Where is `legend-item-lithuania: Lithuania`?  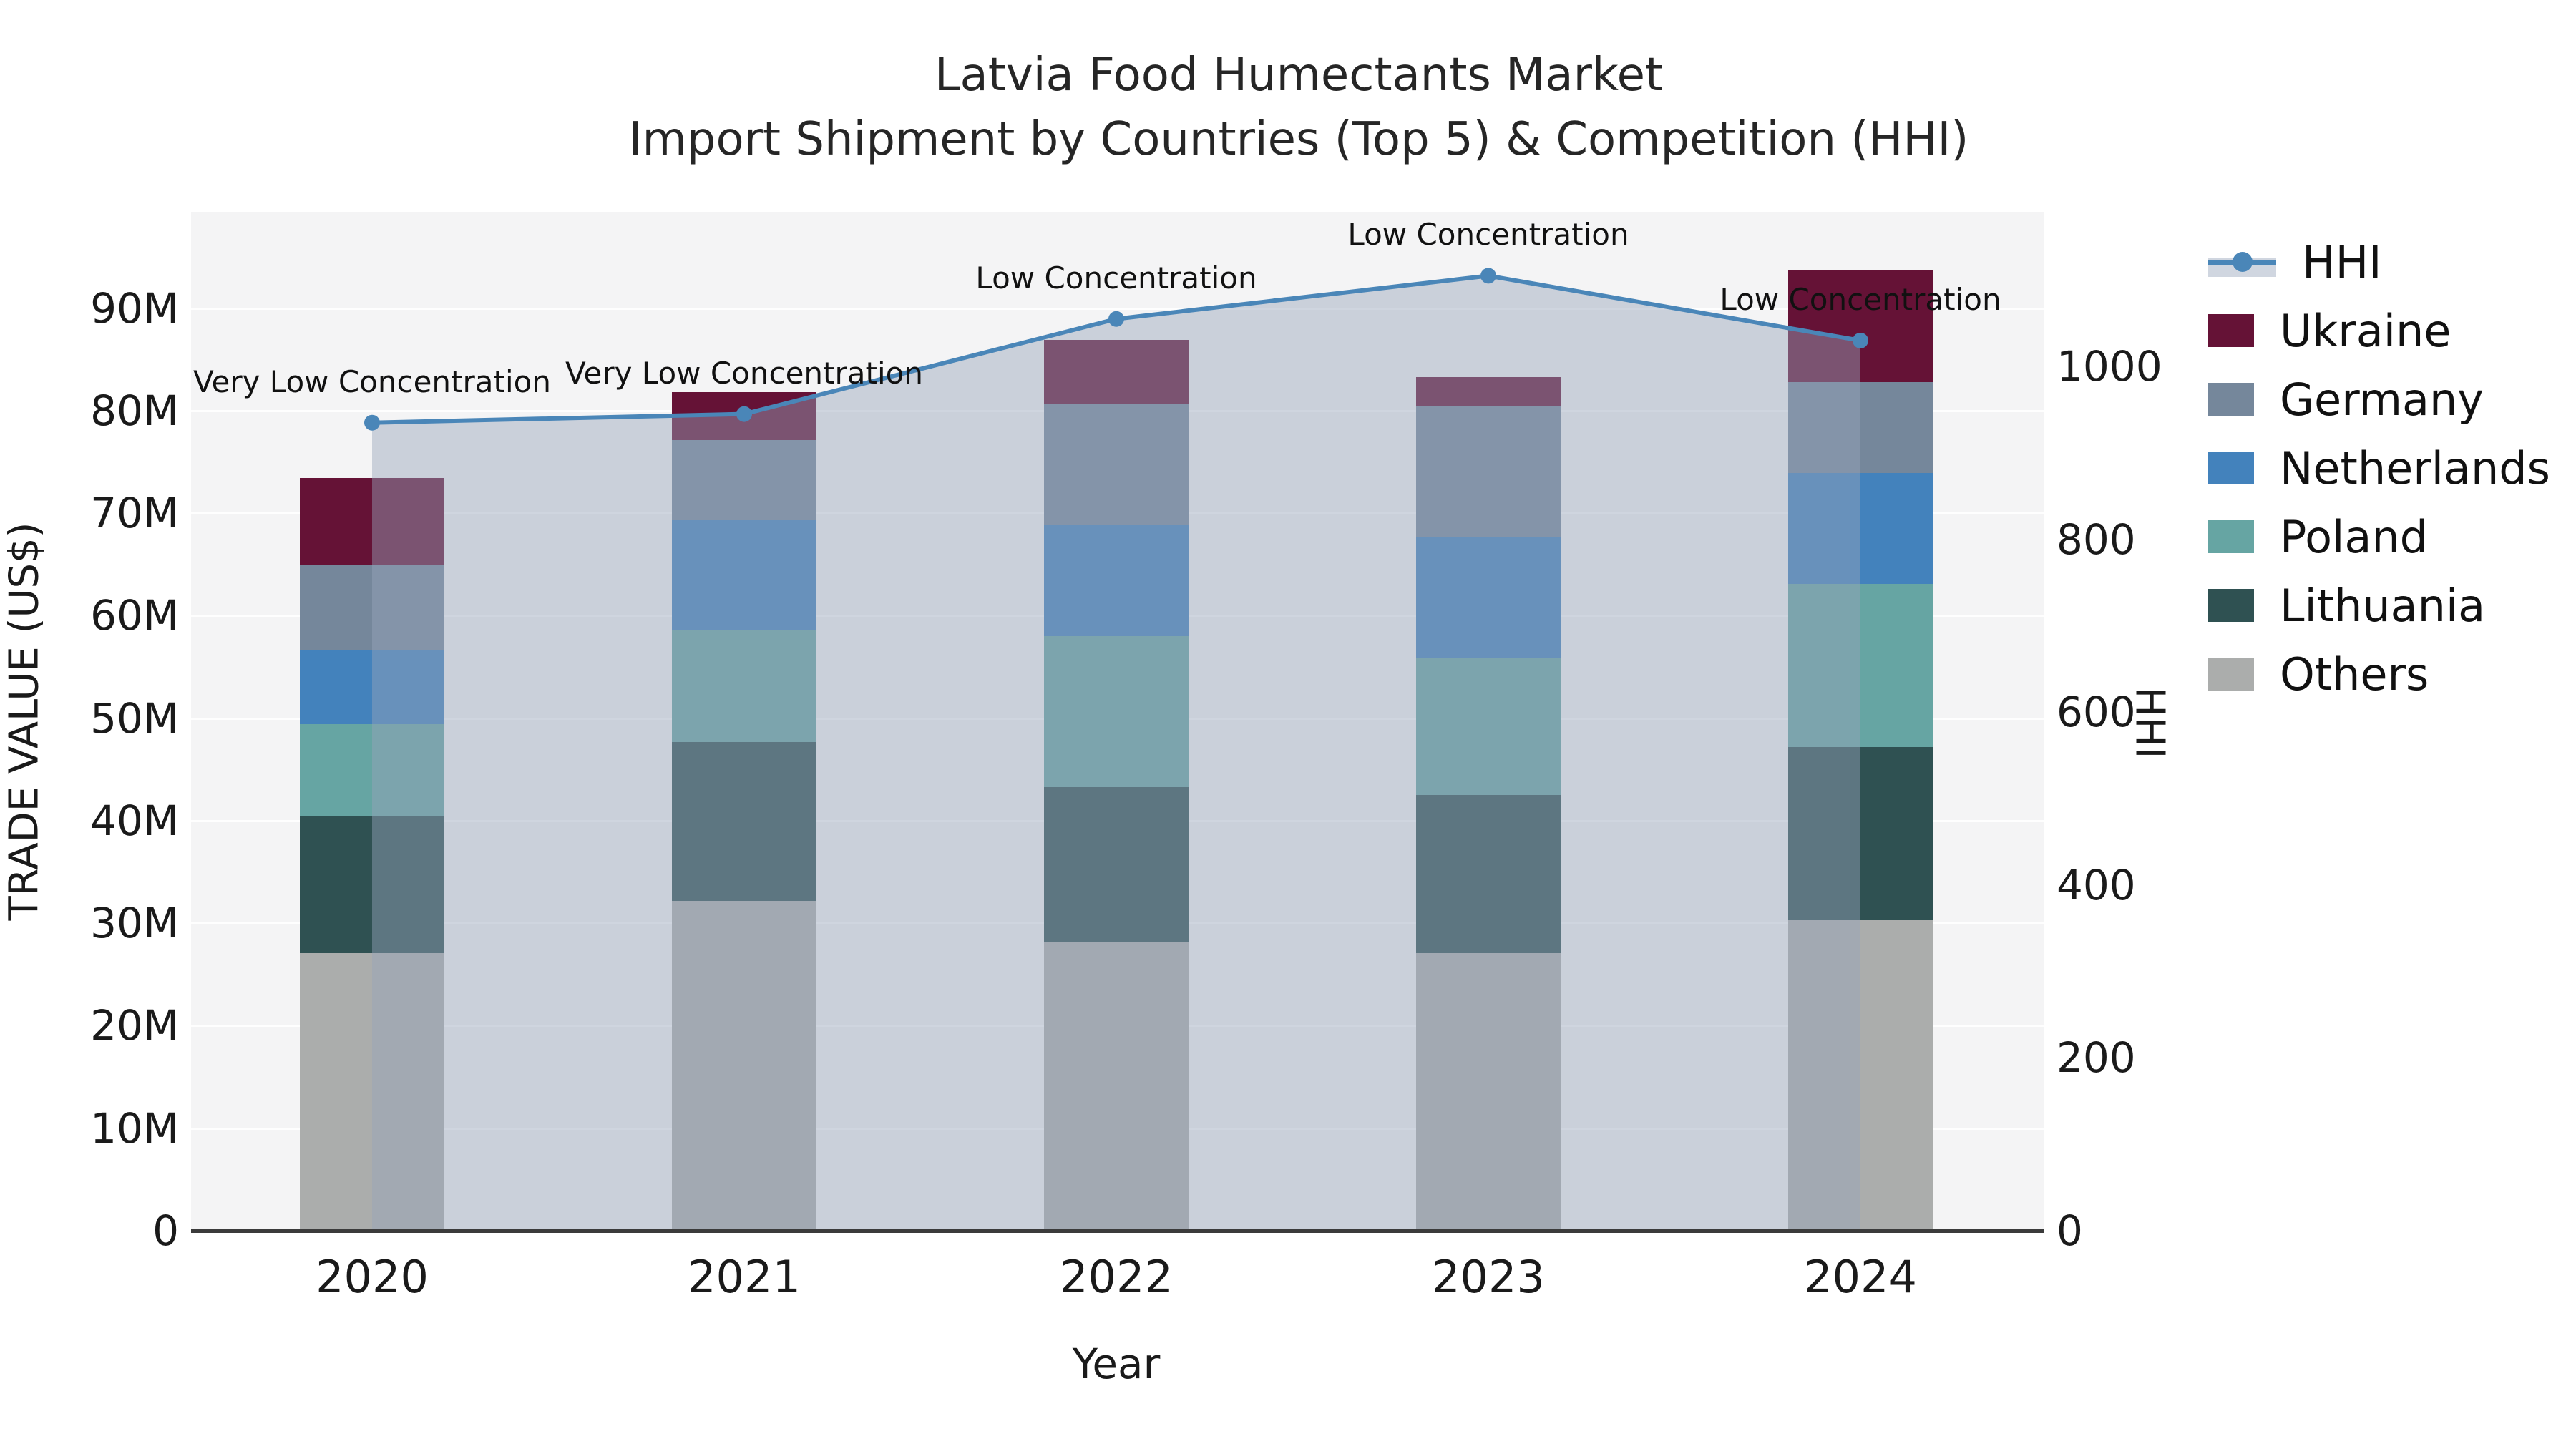 legend-item-lithuania: Lithuania is located at coordinates (2379, 605).